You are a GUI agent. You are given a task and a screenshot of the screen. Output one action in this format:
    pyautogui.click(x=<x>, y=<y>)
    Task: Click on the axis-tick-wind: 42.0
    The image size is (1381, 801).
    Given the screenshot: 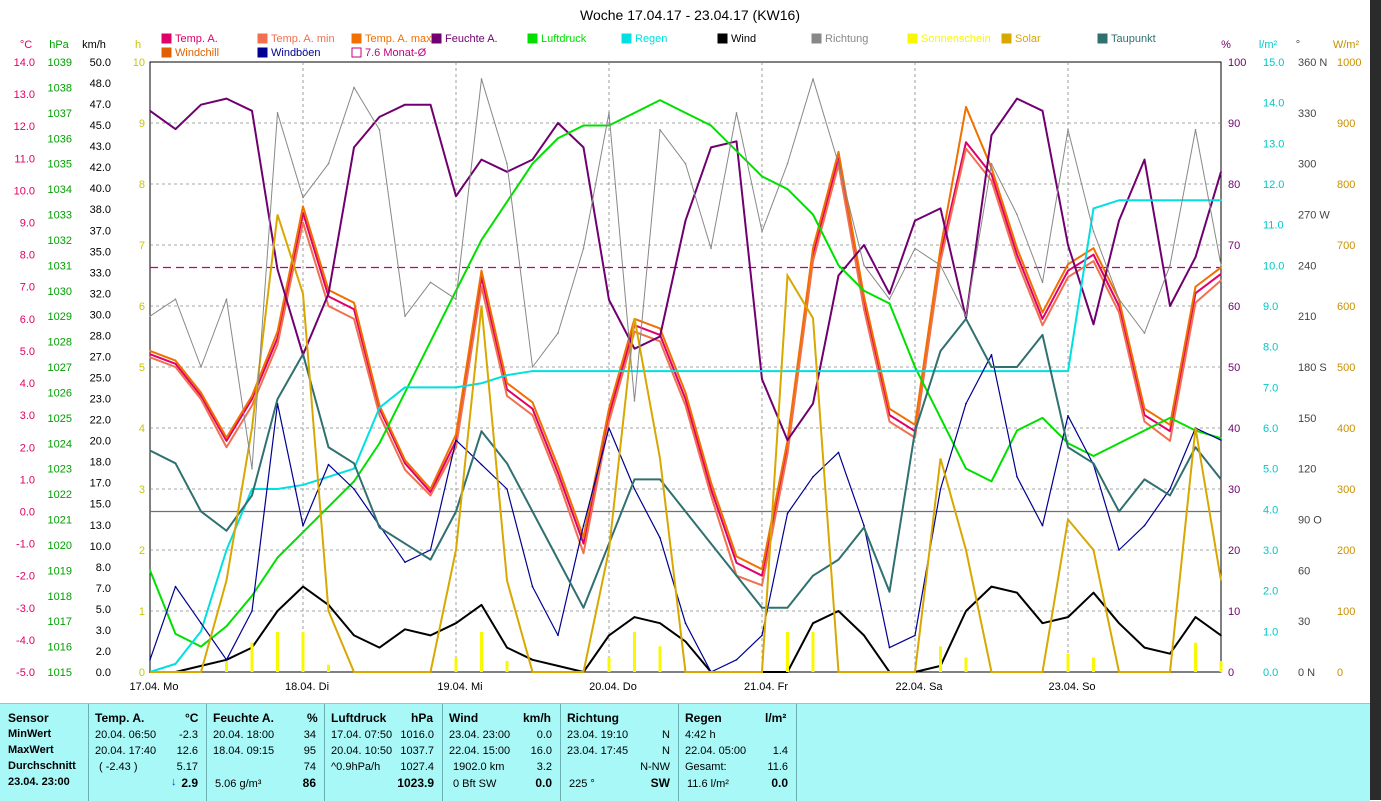 What is the action you would take?
    pyautogui.click(x=100, y=168)
    